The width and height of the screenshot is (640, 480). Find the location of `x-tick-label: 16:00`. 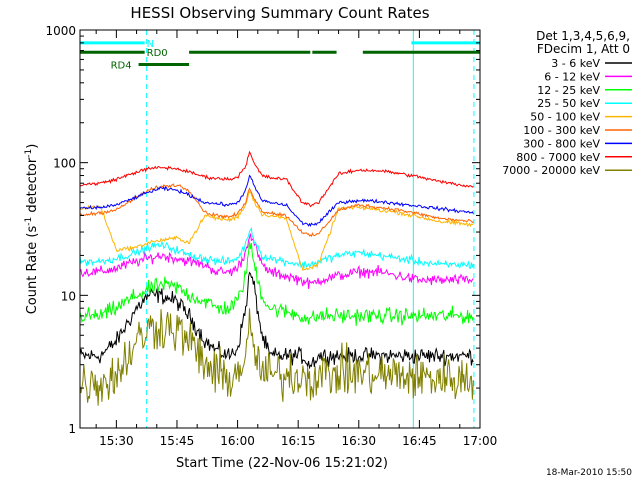

x-tick-label: 16:00 is located at coordinates (237, 441).